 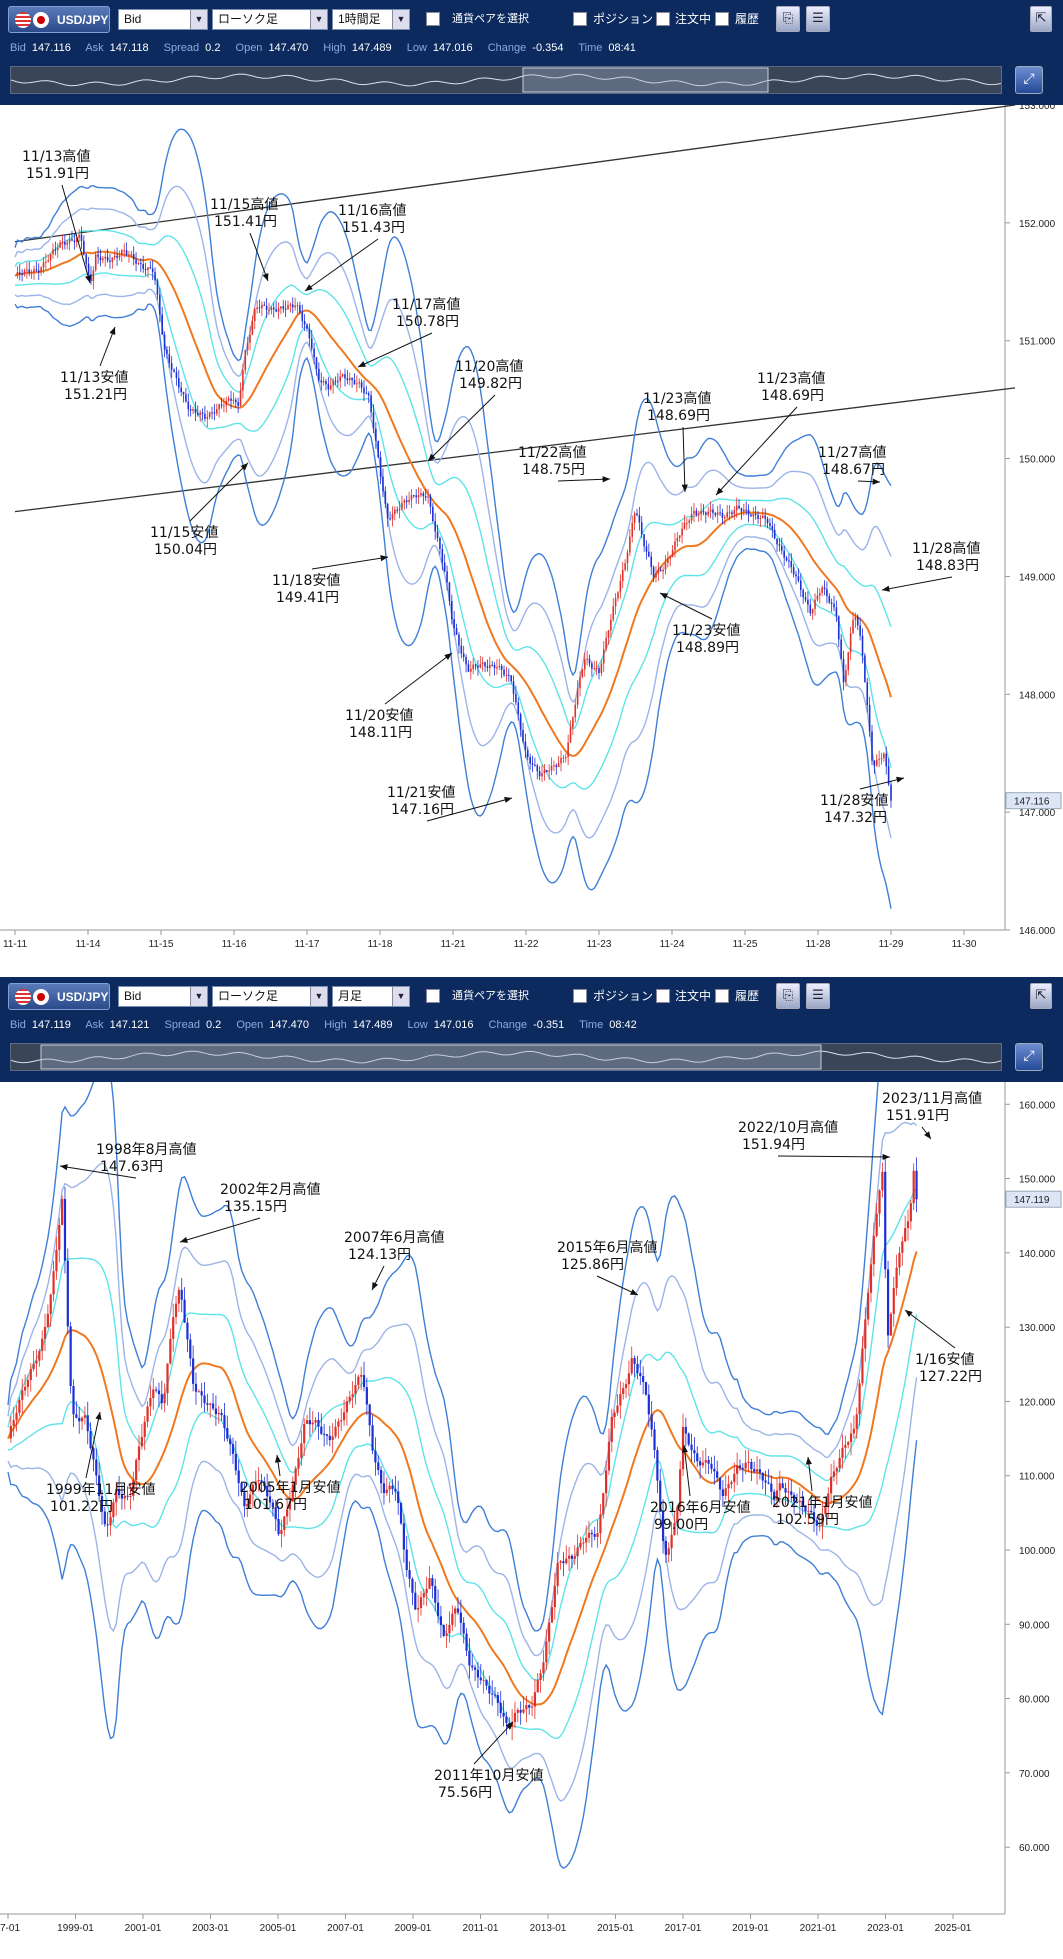 What do you see at coordinates (1037, 577) in the screenshot?
I see `y-tick-label: 149.000` at bounding box center [1037, 577].